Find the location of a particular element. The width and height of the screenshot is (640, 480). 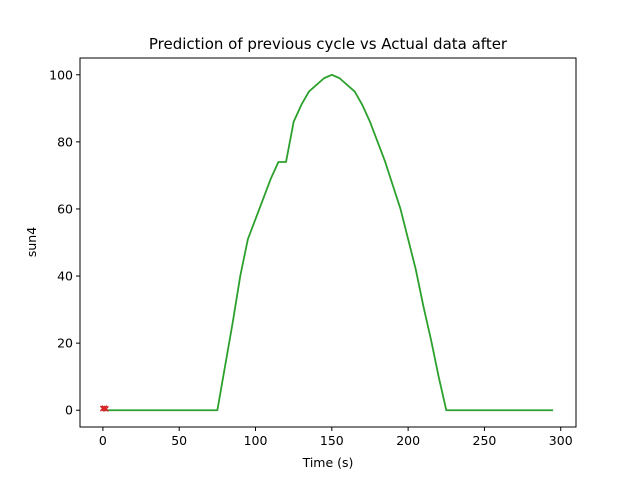

x-tick-label: 250 is located at coordinates (485, 440).